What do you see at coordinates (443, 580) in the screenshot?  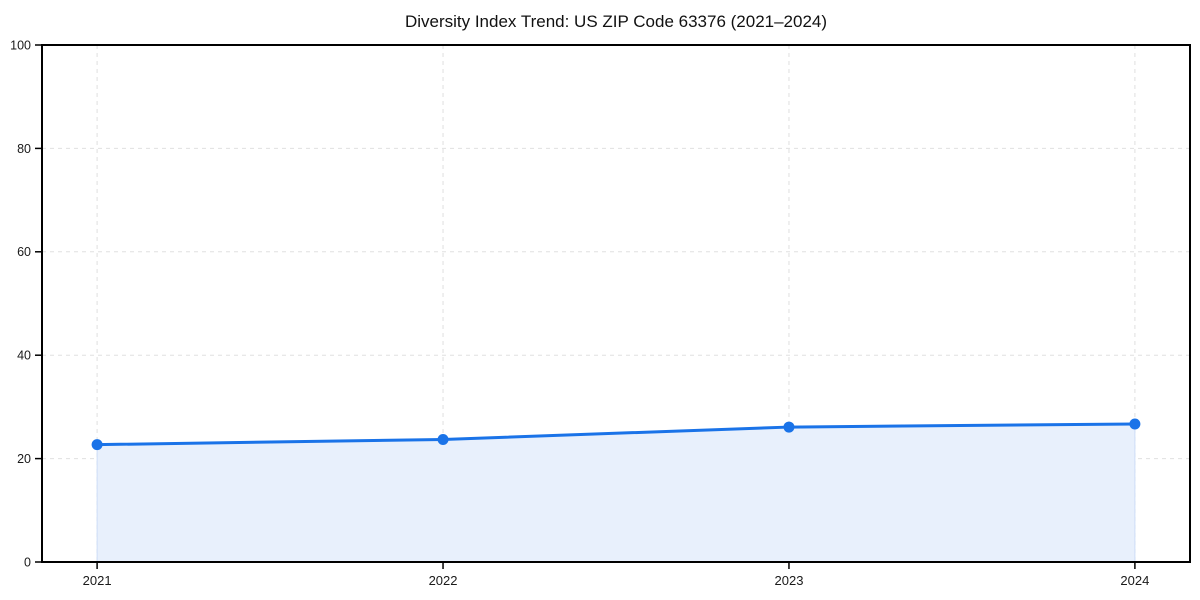 I see `x-tick-label: 2022` at bounding box center [443, 580].